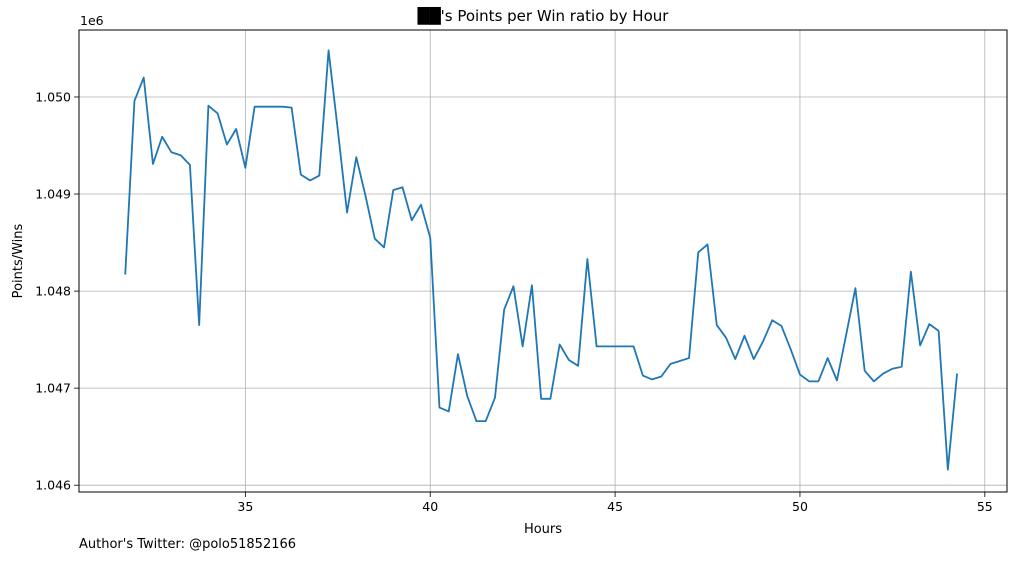 The height and width of the screenshot is (562, 1019). What do you see at coordinates (92, 20) in the screenshot?
I see `y-offset-label: 1e6` at bounding box center [92, 20].